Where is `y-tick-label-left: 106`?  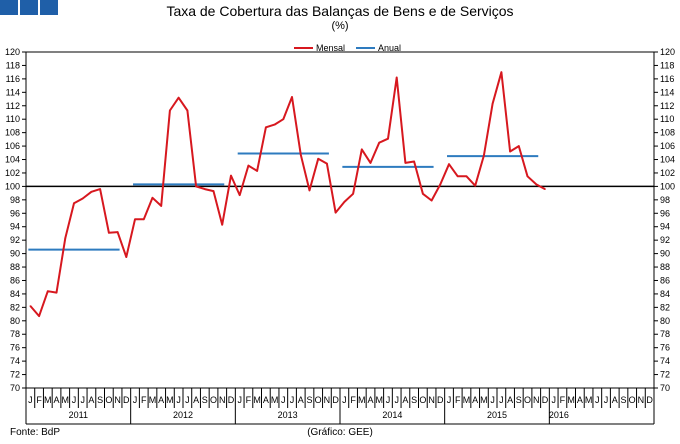
y-tick-label-left: 106 is located at coordinates (12, 146).